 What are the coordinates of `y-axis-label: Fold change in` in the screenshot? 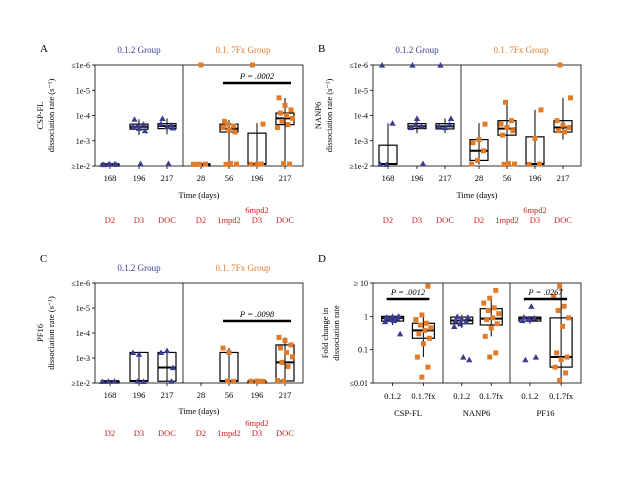 It's located at (325, 332).